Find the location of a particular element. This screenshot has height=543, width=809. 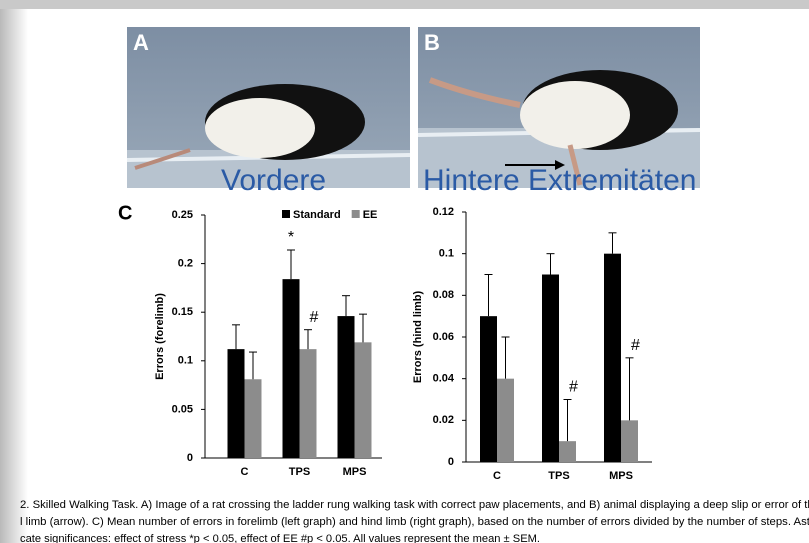

top-strip is located at coordinates (404, 4).